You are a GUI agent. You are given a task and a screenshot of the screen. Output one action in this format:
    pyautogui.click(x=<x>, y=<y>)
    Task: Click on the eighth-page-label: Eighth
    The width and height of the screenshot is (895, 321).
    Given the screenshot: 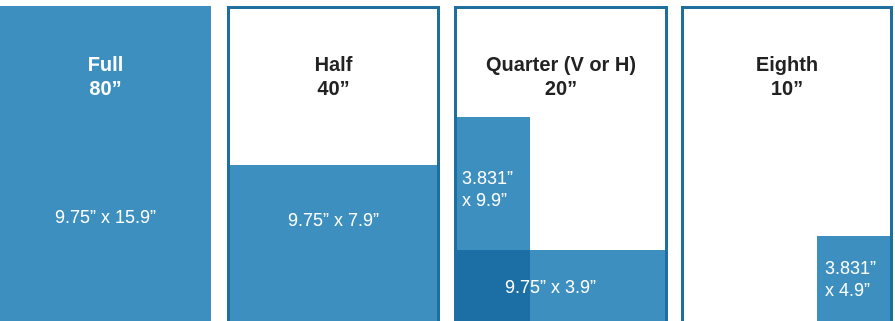 What is the action you would take?
    pyautogui.click(x=787, y=65)
    